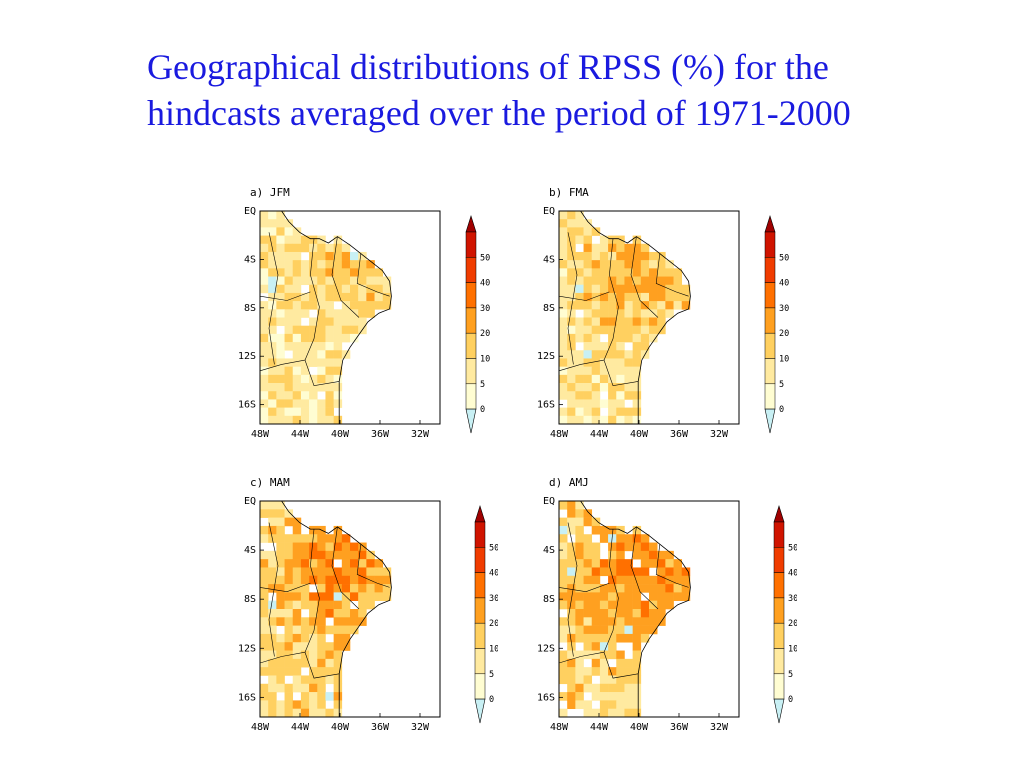  I want to click on colorbar-label: 5, so click(790, 675).